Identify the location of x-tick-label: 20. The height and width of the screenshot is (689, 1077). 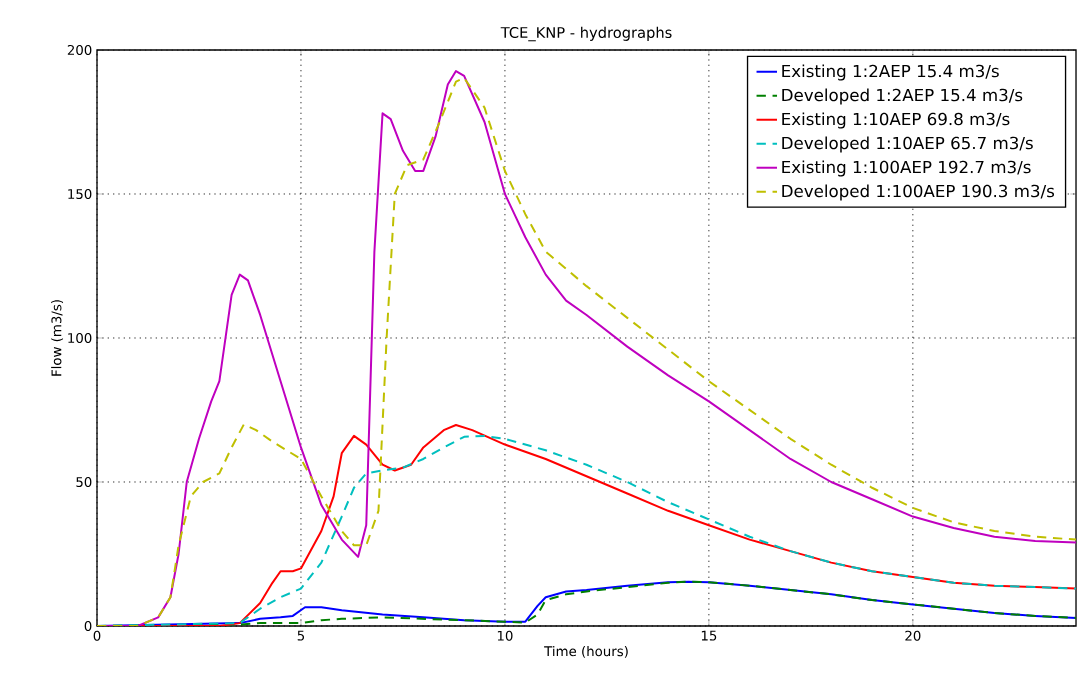
(913, 635).